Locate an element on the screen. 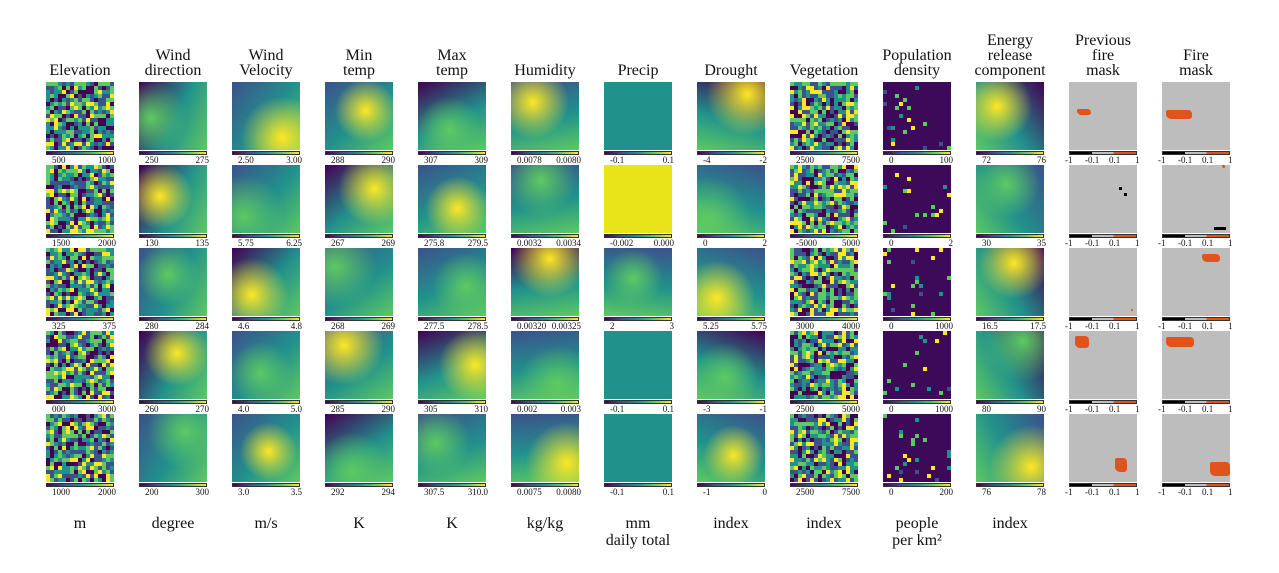 Image resolution: width=1279 pixels, height=573 pixels. column-title-line: Fire is located at coordinates (1196, 55).